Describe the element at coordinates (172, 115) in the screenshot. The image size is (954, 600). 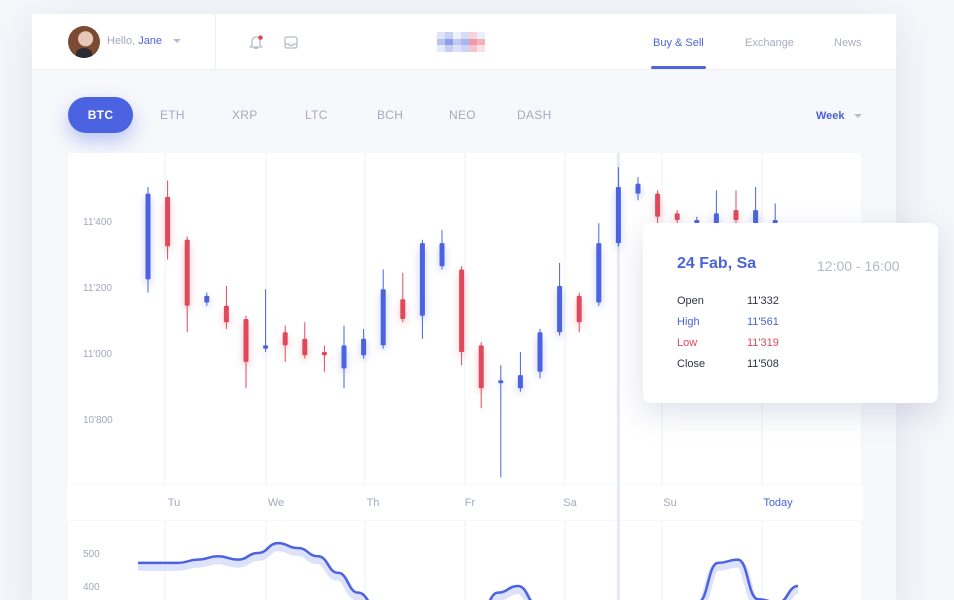
I see `coin-tab-eth: ETH` at that location.